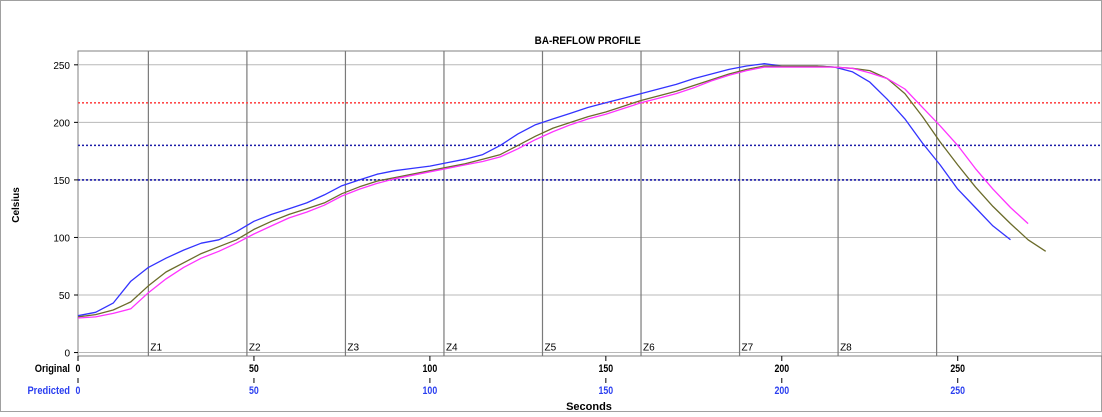 This screenshot has height=417, width=1102. Describe the element at coordinates (61, 181) in the screenshot. I see `y-tick-label: 150` at that location.